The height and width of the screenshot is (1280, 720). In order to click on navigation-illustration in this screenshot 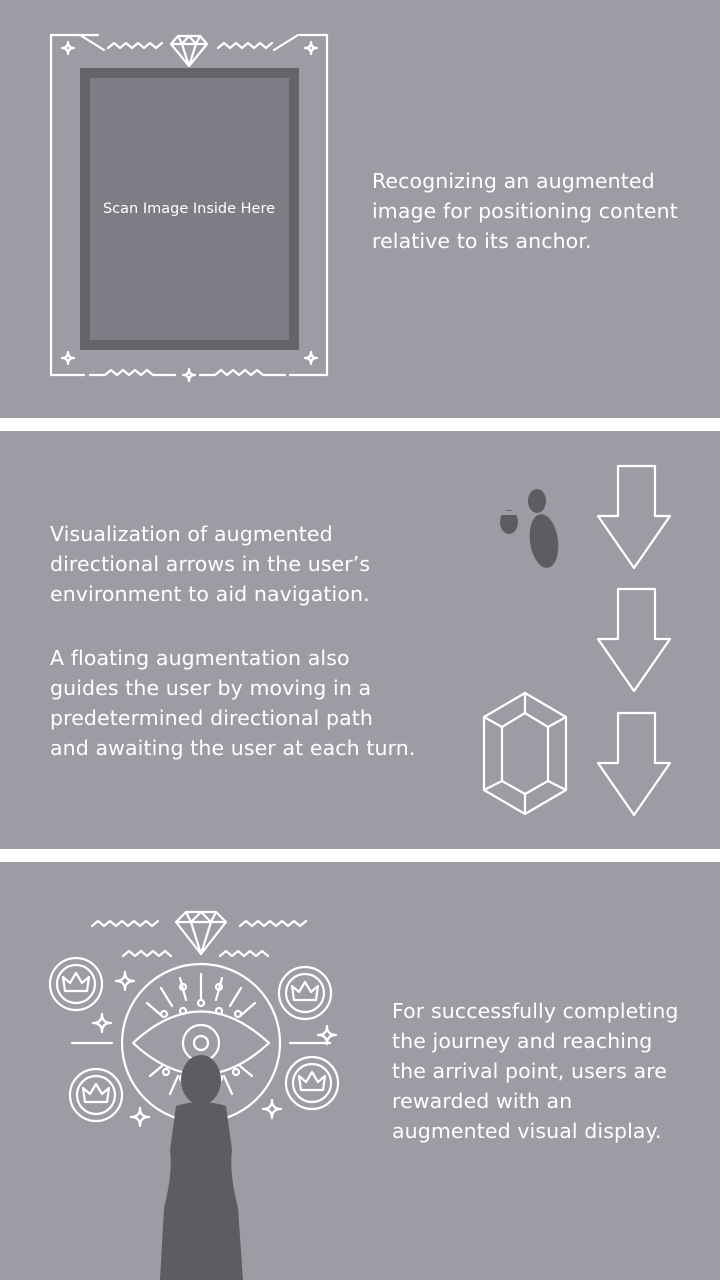, I will do `click(577, 640)`.